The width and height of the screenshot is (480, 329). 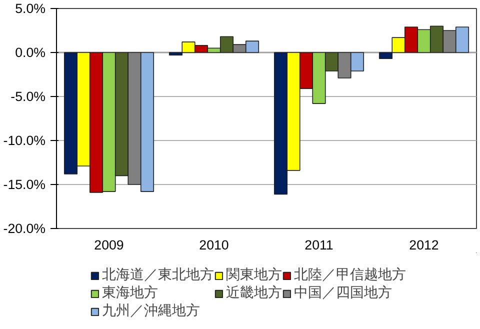 What do you see at coordinates (24, 140) in the screenshot?
I see `y-tick-label: -10.0%` at bounding box center [24, 140].